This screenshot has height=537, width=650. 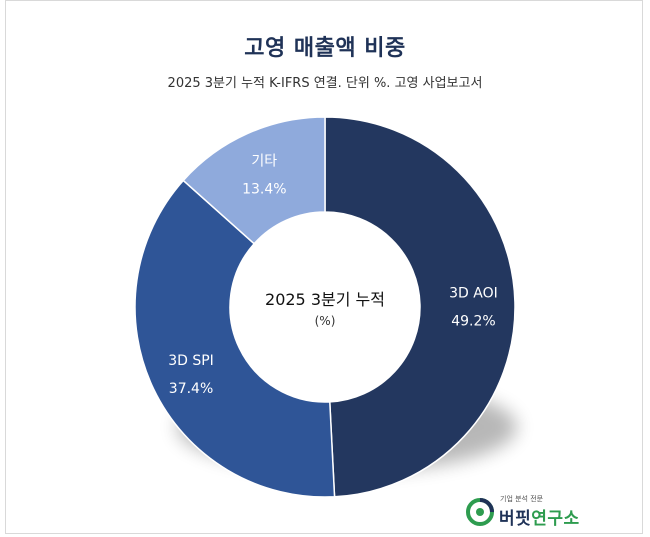 I want to click on brand-name: 버핏연구소, so click(x=539, y=519).